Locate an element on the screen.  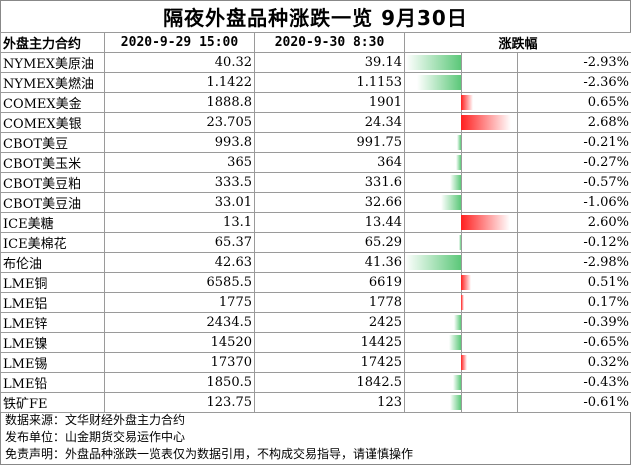
contract-name: NYMEX美原油 is located at coordinates (52, 62).